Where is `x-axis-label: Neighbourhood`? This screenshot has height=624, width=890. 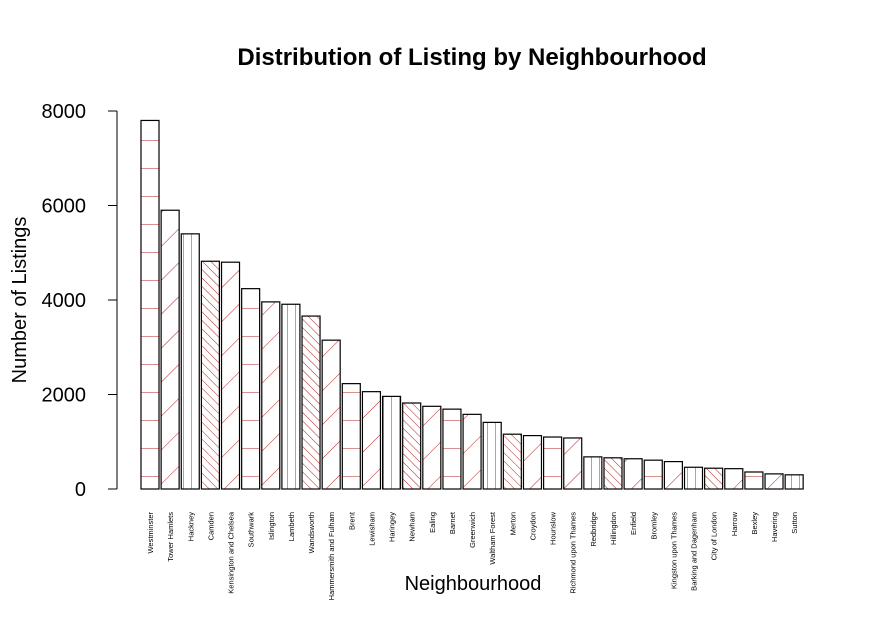
x-axis-label: Neighbourhood is located at coordinates (473, 584).